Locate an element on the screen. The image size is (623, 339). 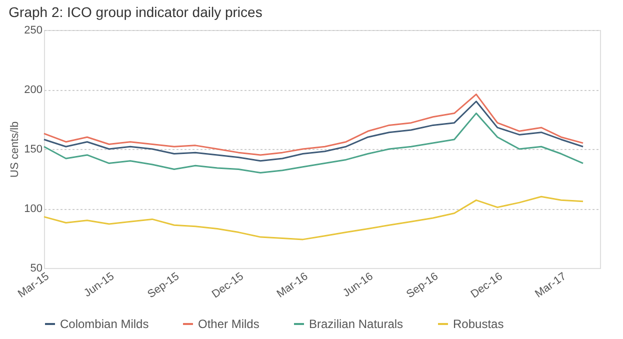
y-tick-label: 200 is located at coordinates (33, 90).